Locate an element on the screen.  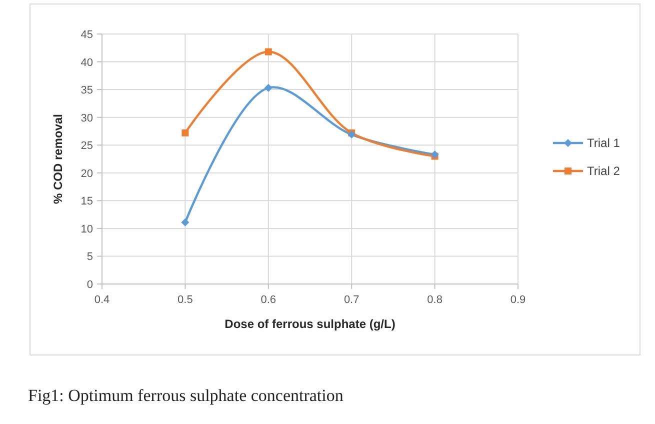
y-axis-title: % COD removal is located at coordinates (58, 159).